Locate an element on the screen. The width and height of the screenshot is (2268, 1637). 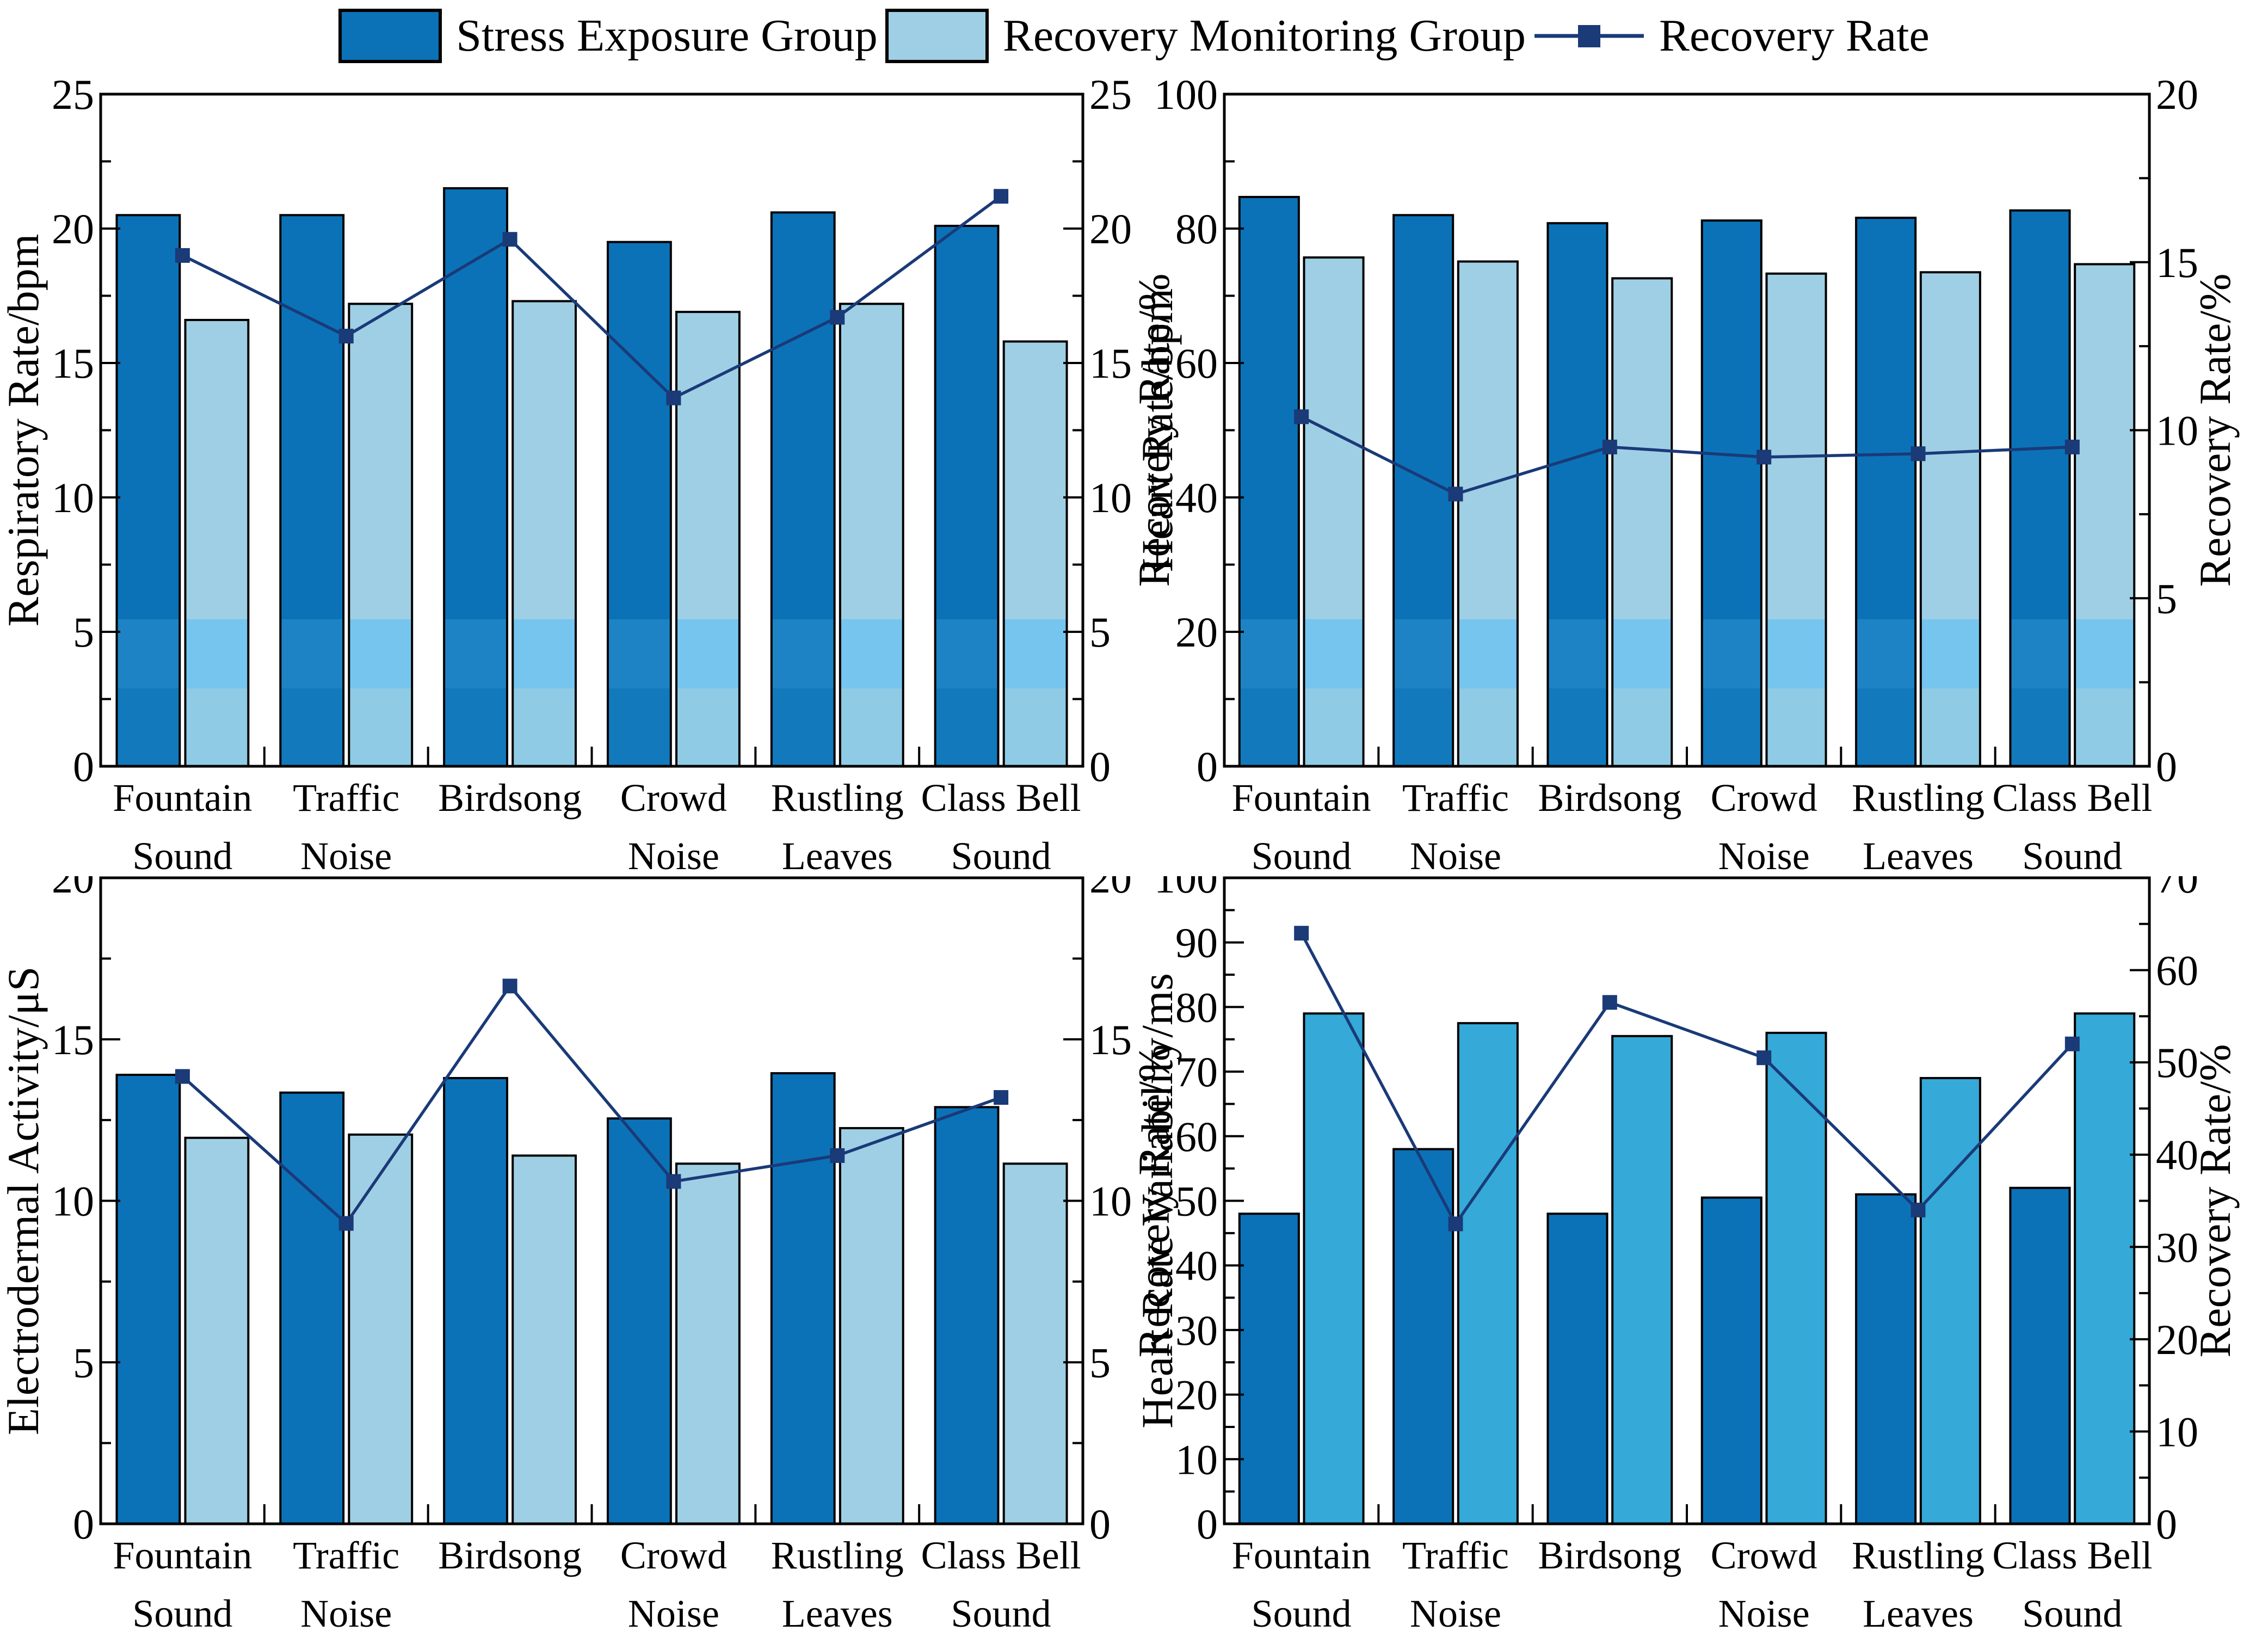
y-tick-label: 50 is located at coordinates (1196, 1201).